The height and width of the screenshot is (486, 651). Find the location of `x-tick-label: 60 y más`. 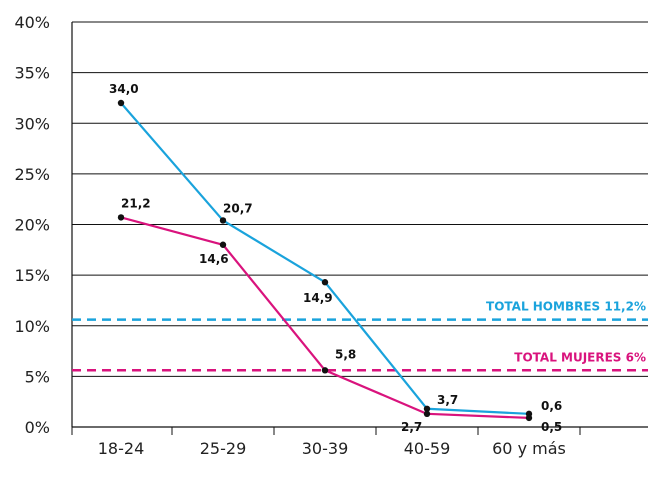

x-tick-label: 60 y más is located at coordinates (529, 448).